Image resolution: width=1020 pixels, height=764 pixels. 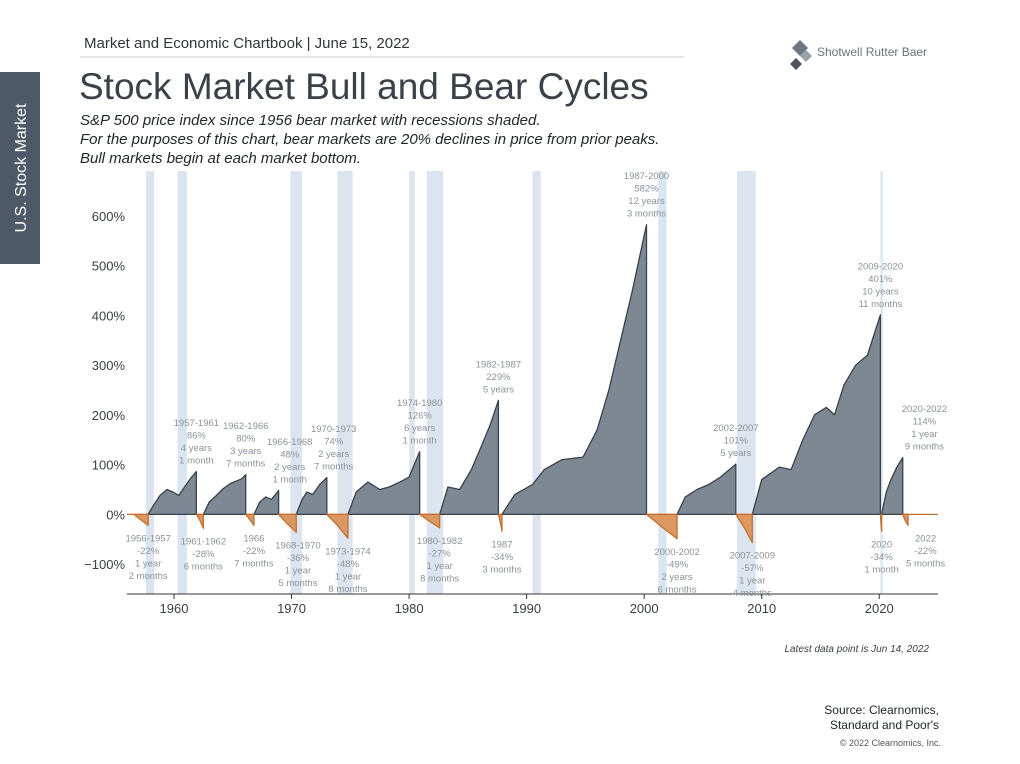 I want to click on bull-annotation: 101%, so click(x=736, y=441).